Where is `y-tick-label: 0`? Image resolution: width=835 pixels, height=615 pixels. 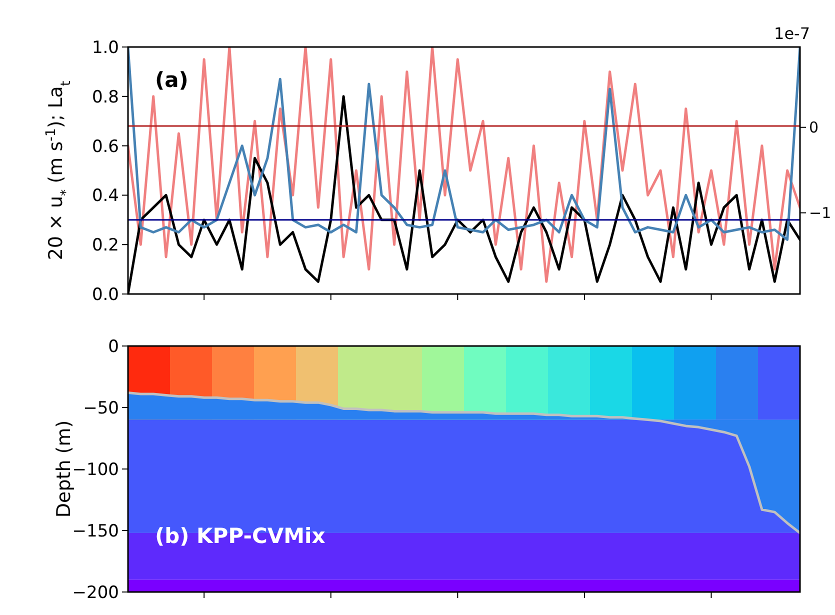
y-tick-label: 0 is located at coordinates (113, 346).